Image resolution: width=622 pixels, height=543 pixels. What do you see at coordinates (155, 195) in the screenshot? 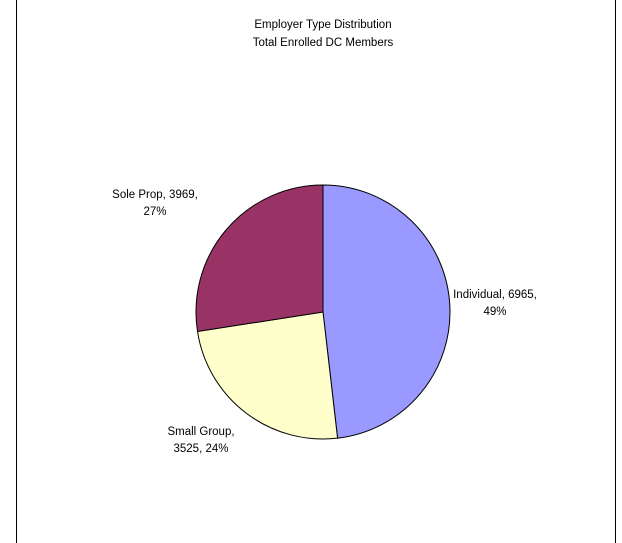
I see `slice-label-line: Sole Prop, 3969,` at bounding box center [155, 195].